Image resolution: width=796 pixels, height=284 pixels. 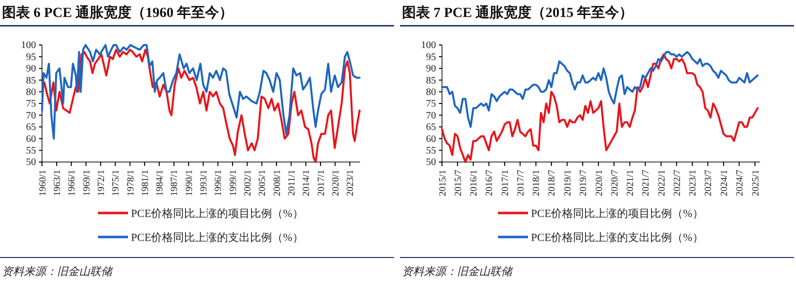 I want to click on x-tick-label: 2022/7, so click(x=677, y=183).